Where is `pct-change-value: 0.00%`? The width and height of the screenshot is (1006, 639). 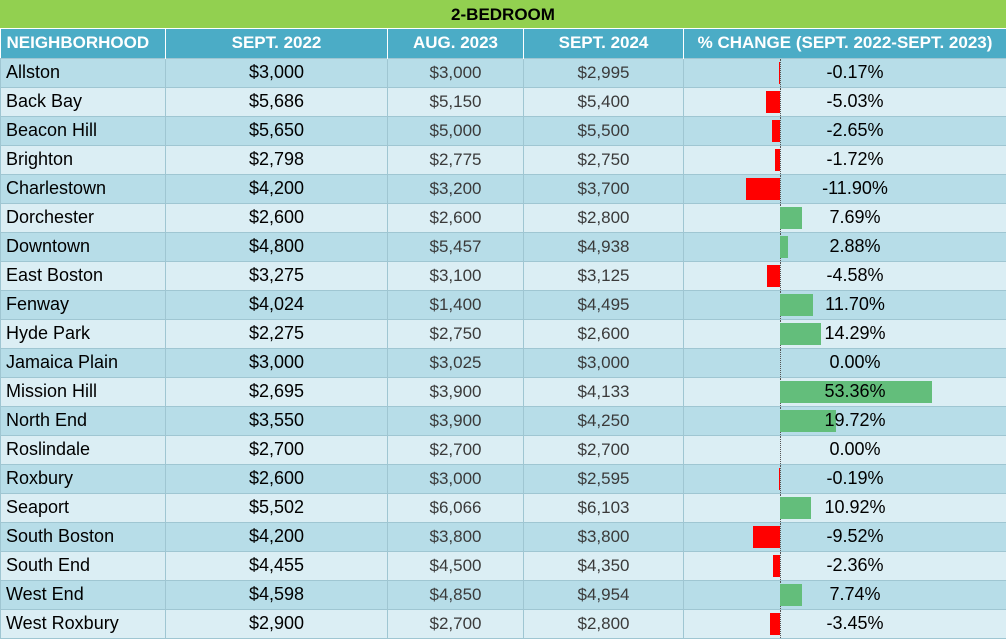
pct-change-value: 0.00% is located at coordinates (844, 362).